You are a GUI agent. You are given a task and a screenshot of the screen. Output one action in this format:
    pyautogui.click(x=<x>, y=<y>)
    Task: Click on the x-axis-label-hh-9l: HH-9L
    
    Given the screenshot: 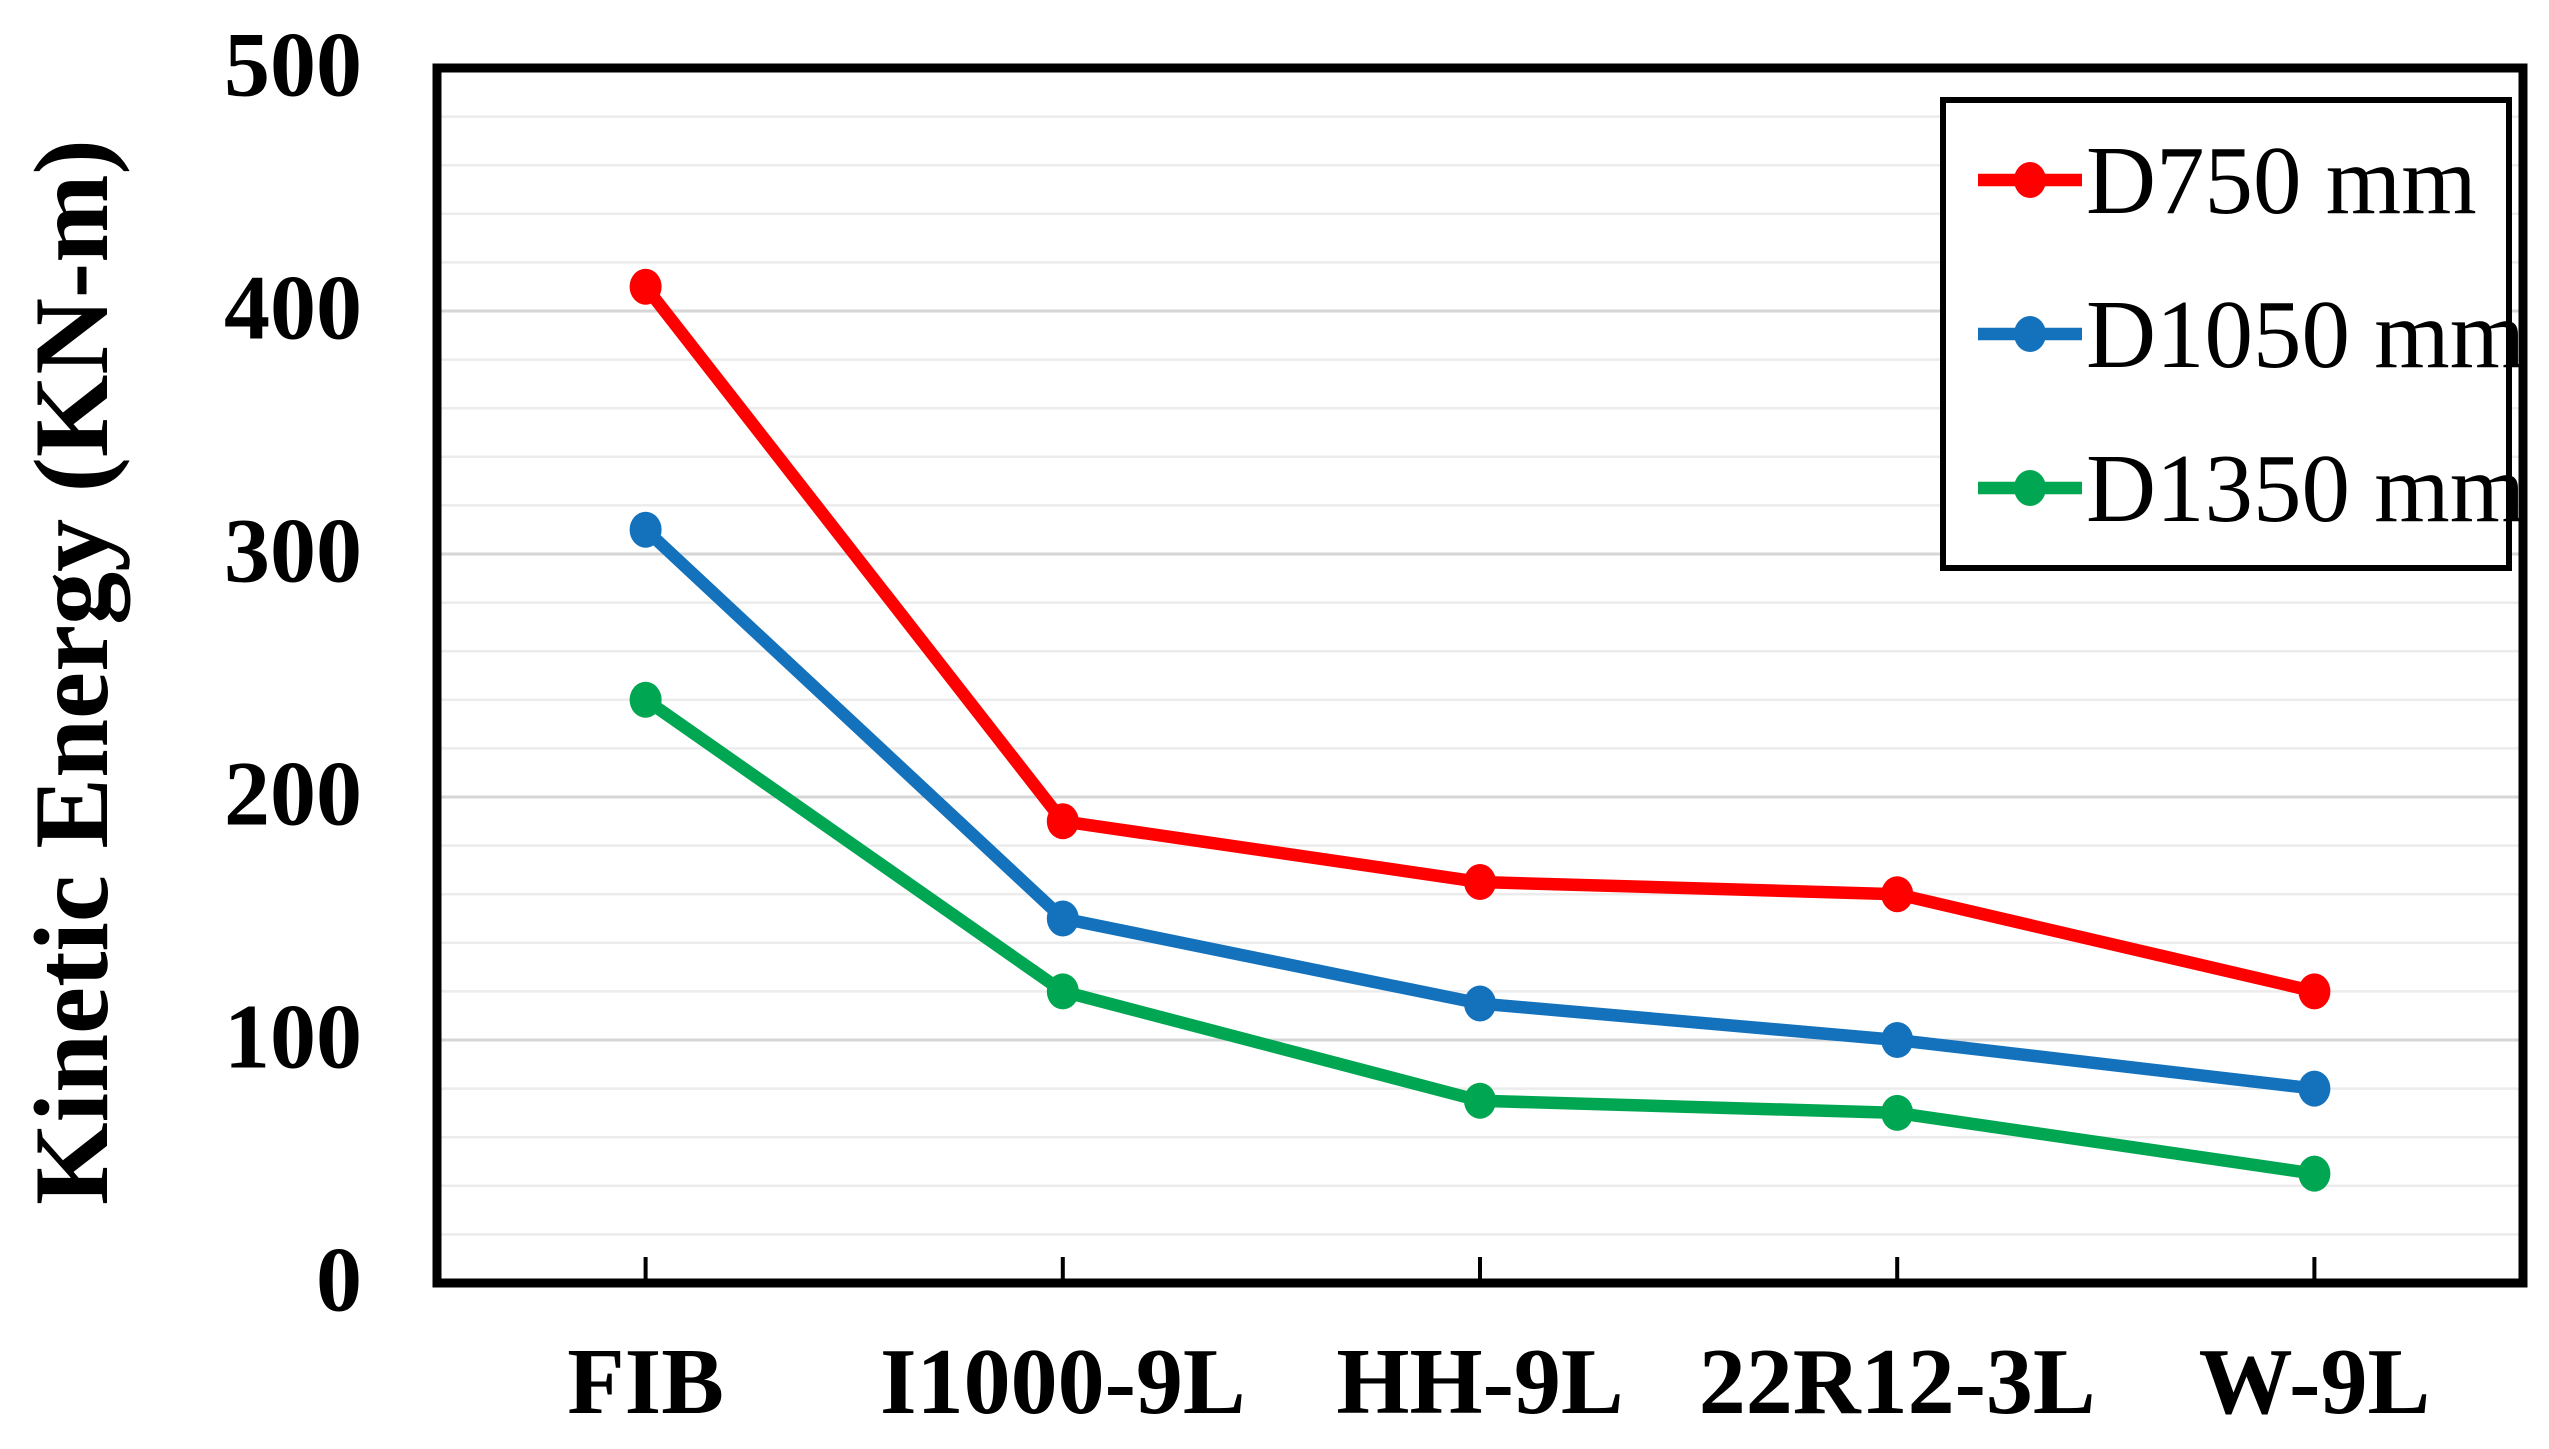 What is the action you would take?
    pyautogui.click(x=1480, y=1382)
    